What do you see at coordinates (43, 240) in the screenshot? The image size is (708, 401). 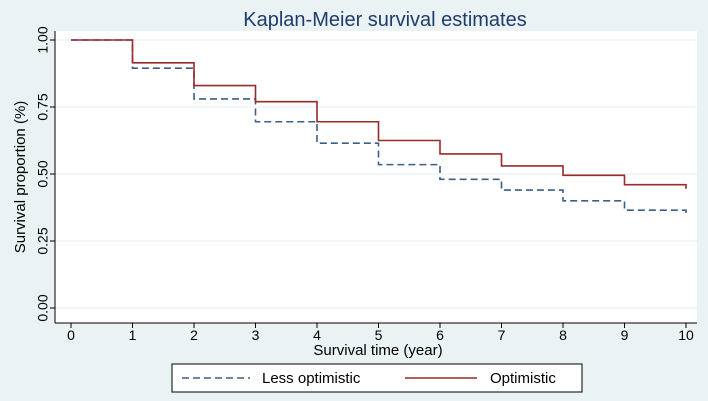 I see `y-tick-label: 0.25` at bounding box center [43, 240].